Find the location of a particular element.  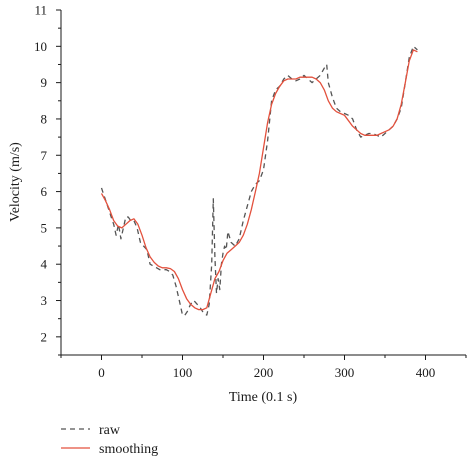

y-tick-label: 8 is located at coordinates (44, 118).